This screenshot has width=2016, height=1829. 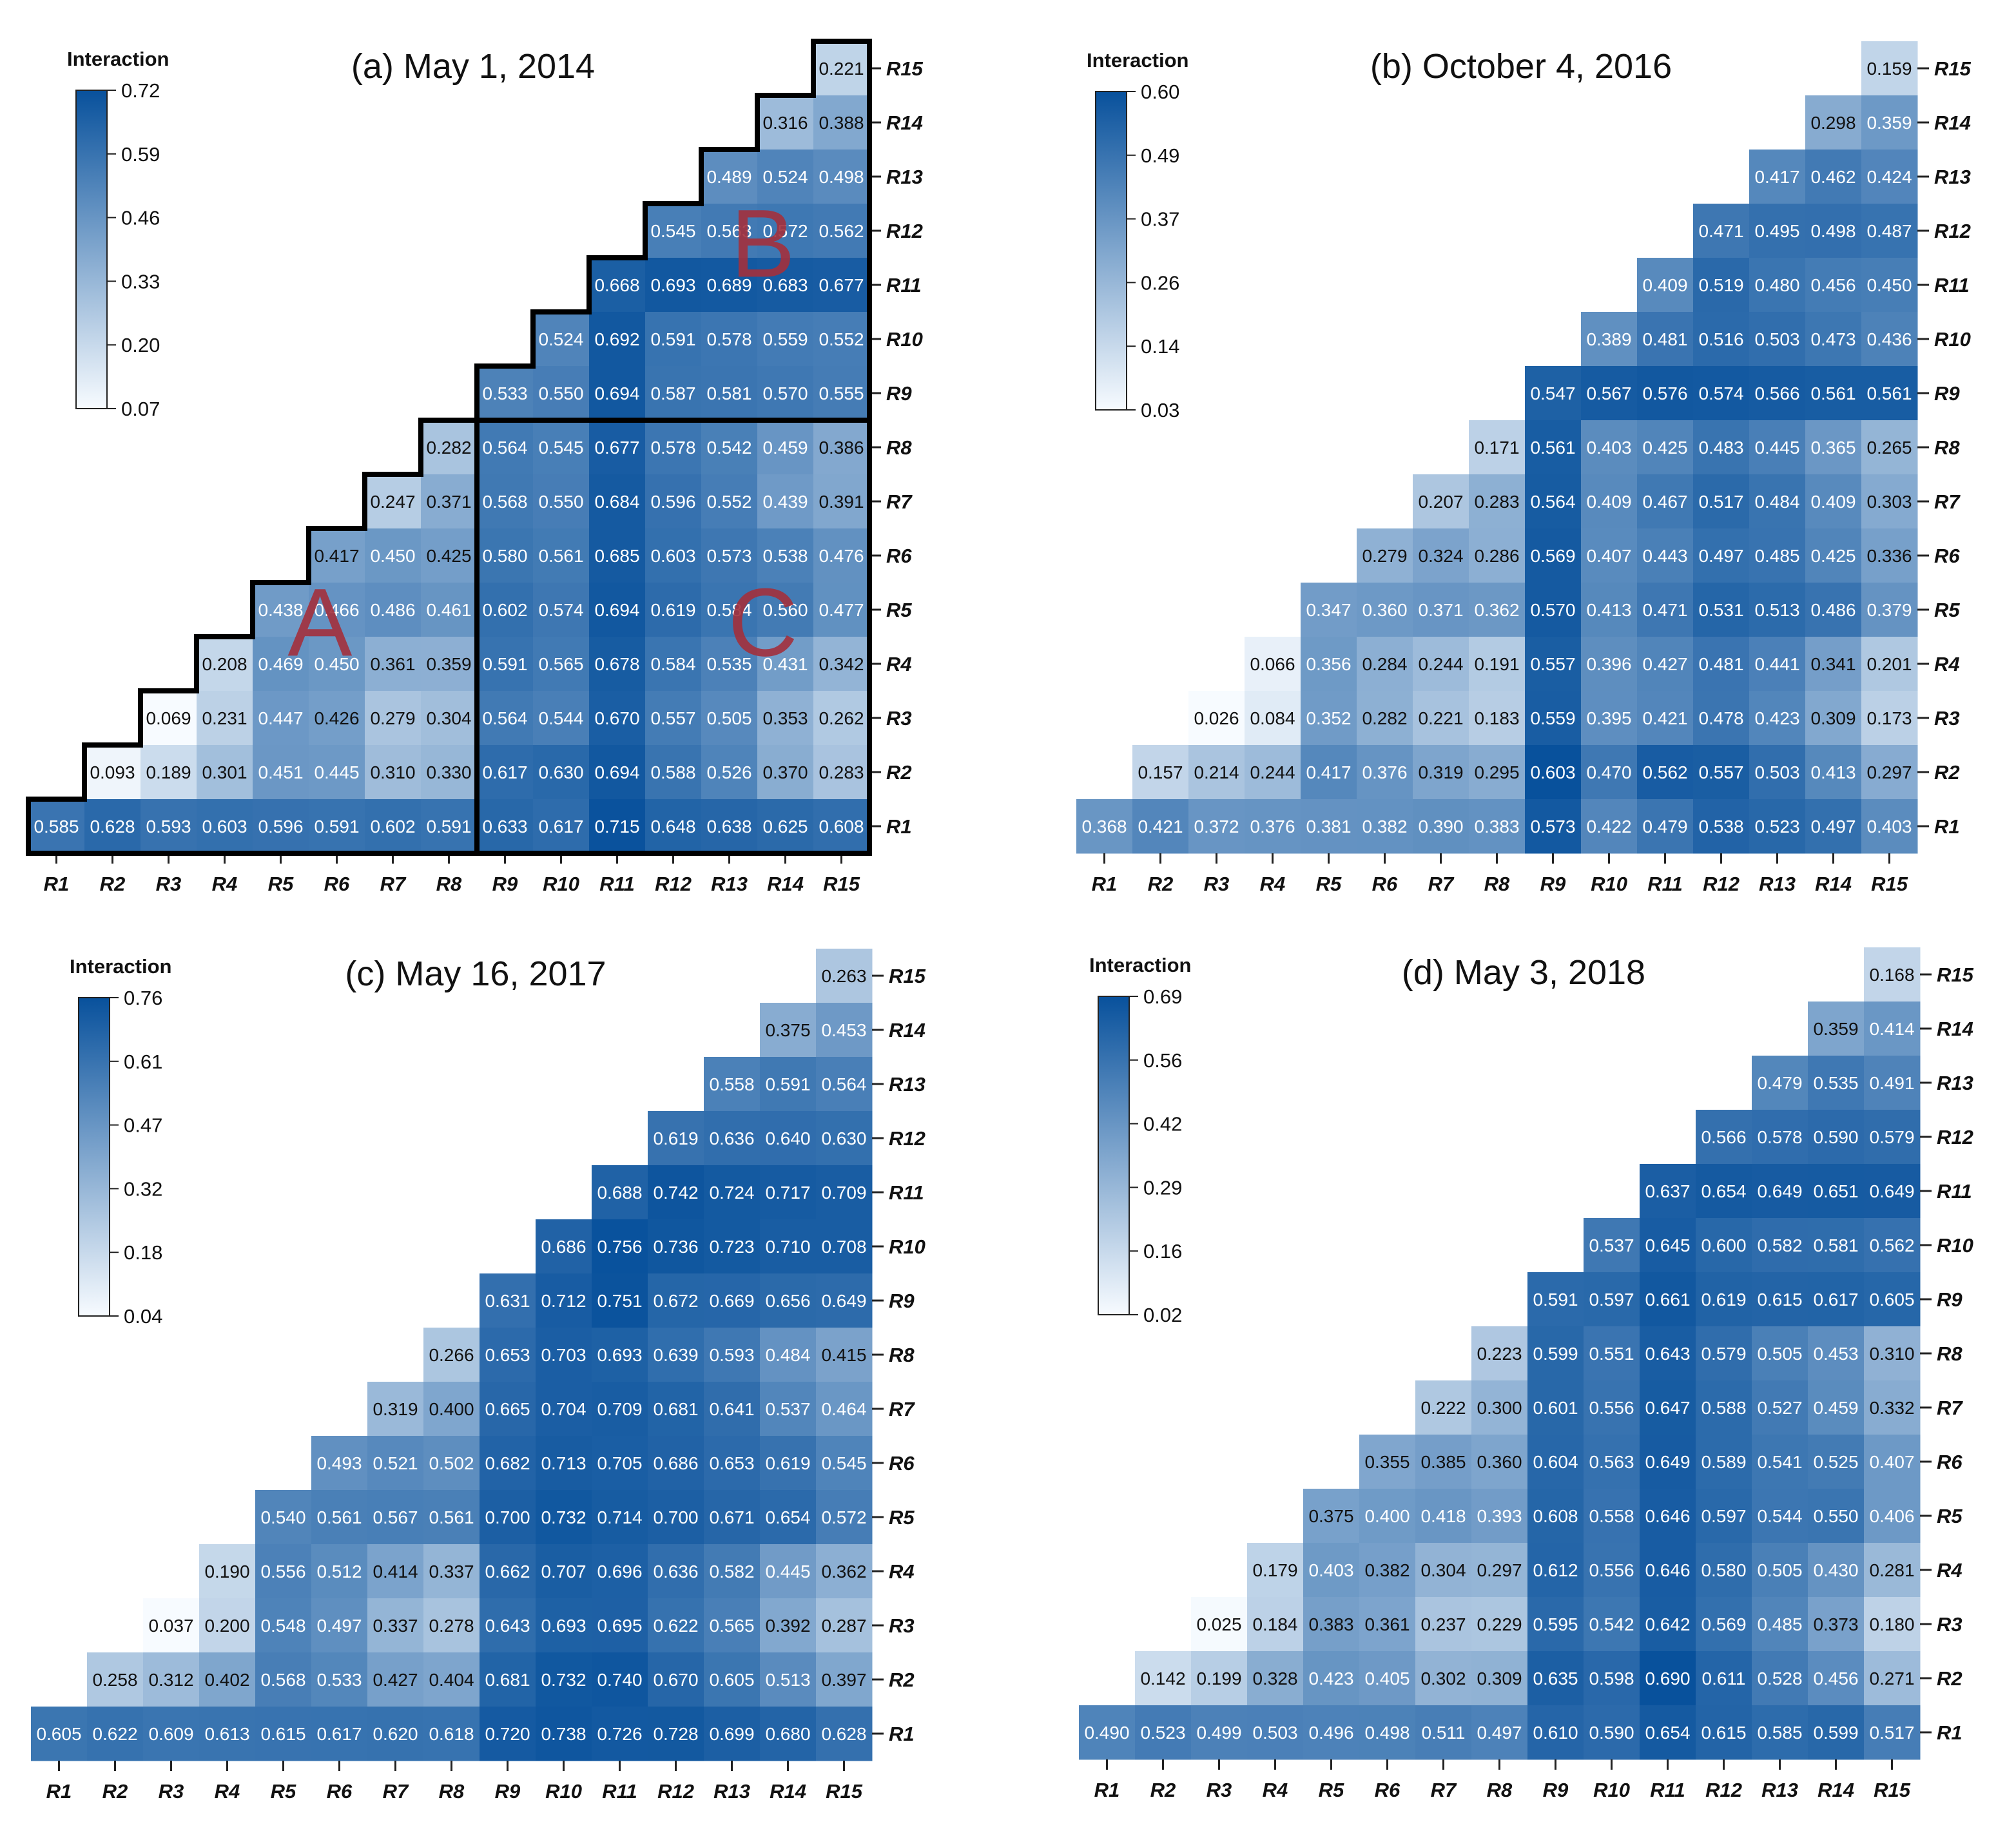 What do you see at coordinates (675, 1301) in the screenshot?
I see `cell-value-label: 0.672` at bounding box center [675, 1301].